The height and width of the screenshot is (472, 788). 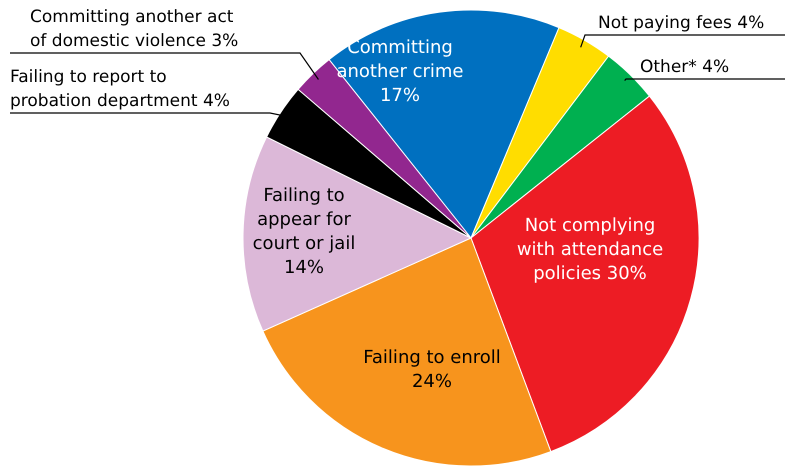 I want to click on data-label: 14%, so click(x=304, y=267).